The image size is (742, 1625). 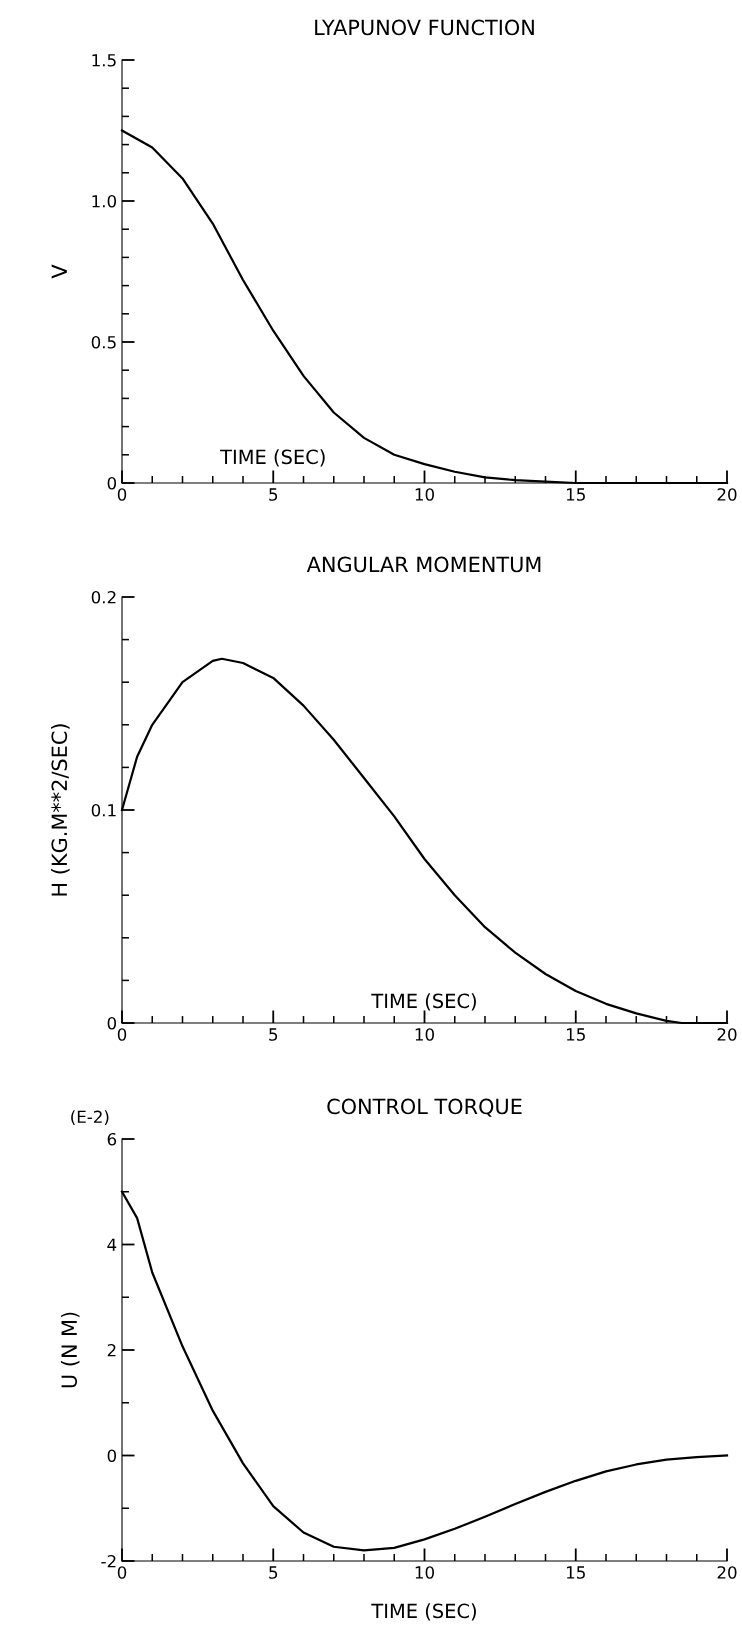 I want to click on y-axis-title: H (KG.M**2/SEC), so click(x=60, y=810).